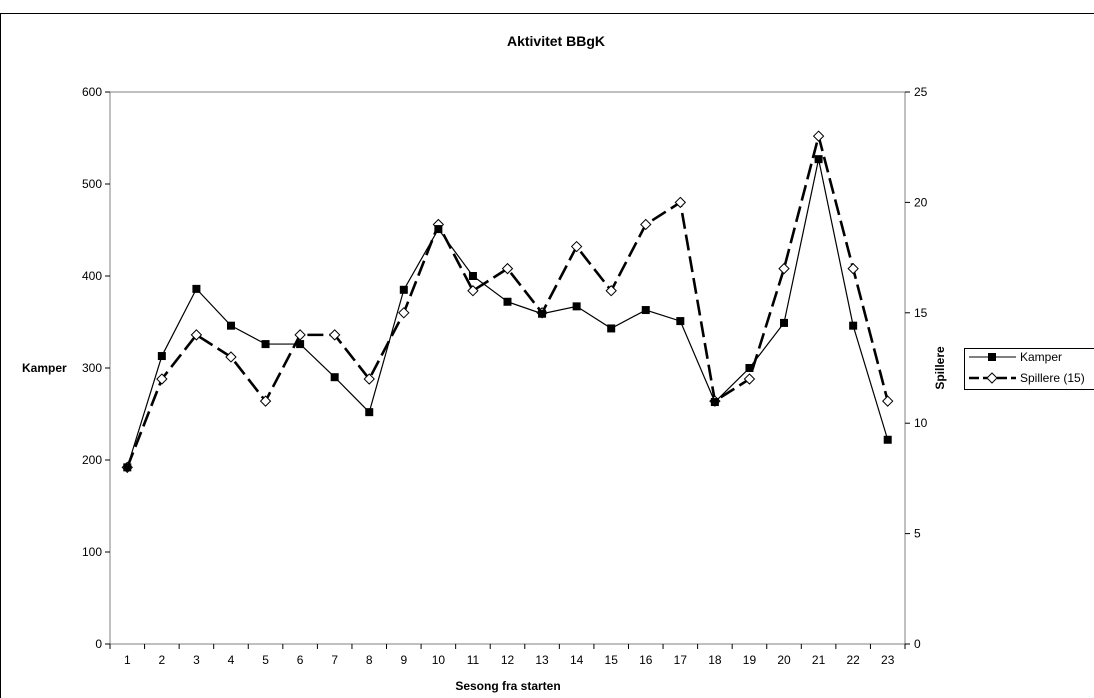 Image resolution: width=1094 pixels, height=698 pixels. I want to click on y2-tick-label: 15, so click(921, 313).